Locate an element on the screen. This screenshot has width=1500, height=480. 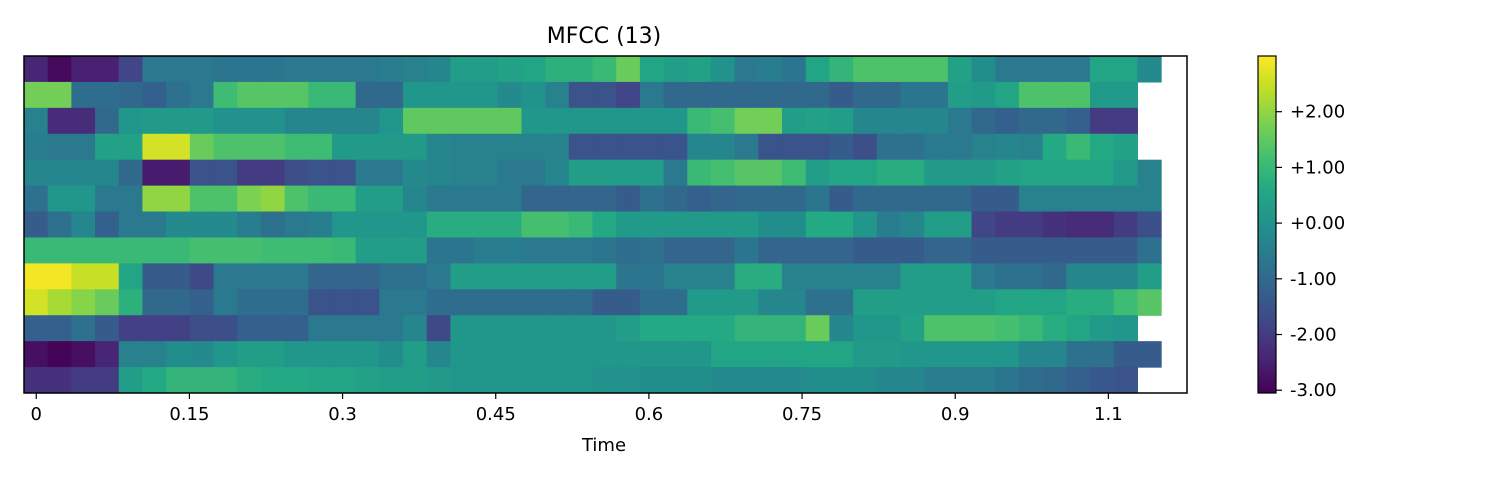
colorbar-tick-label: +1.00 is located at coordinates (1317, 167).